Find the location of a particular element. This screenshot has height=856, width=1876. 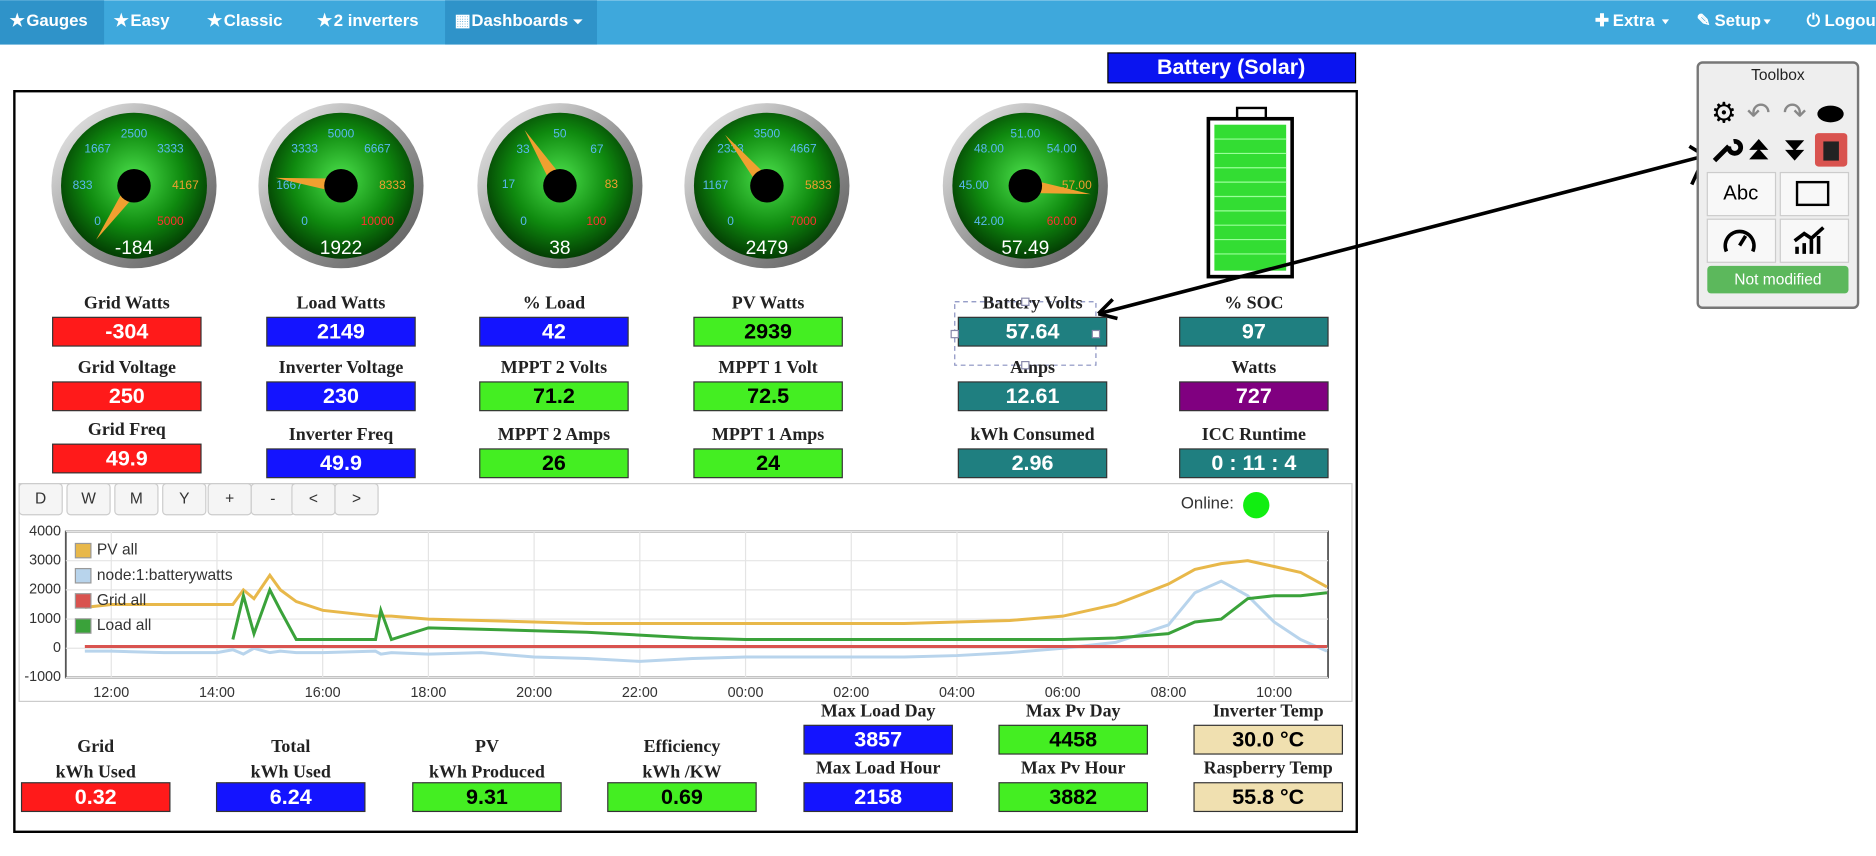

legend-label: PV all is located at coordinates (117, 550).